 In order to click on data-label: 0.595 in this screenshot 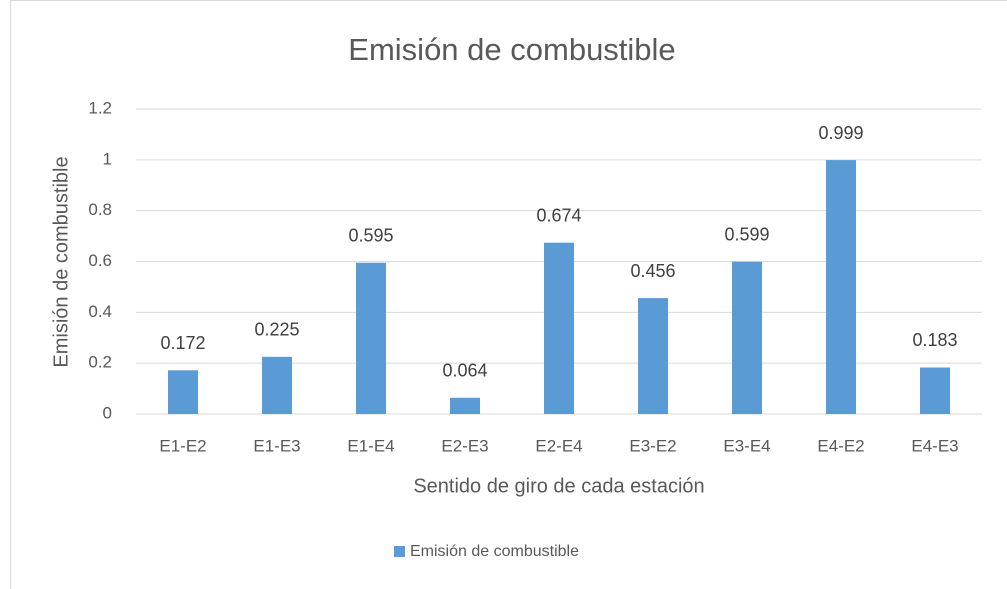, I will do `click(370, 236)`.